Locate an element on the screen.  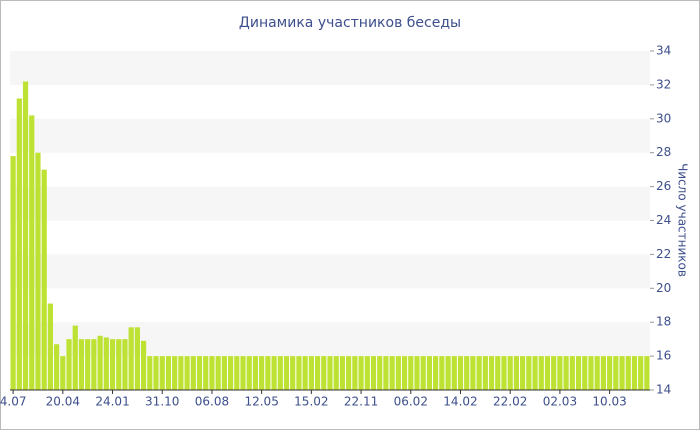
y-tick-label: 30 is located at coordinates (663, 118).